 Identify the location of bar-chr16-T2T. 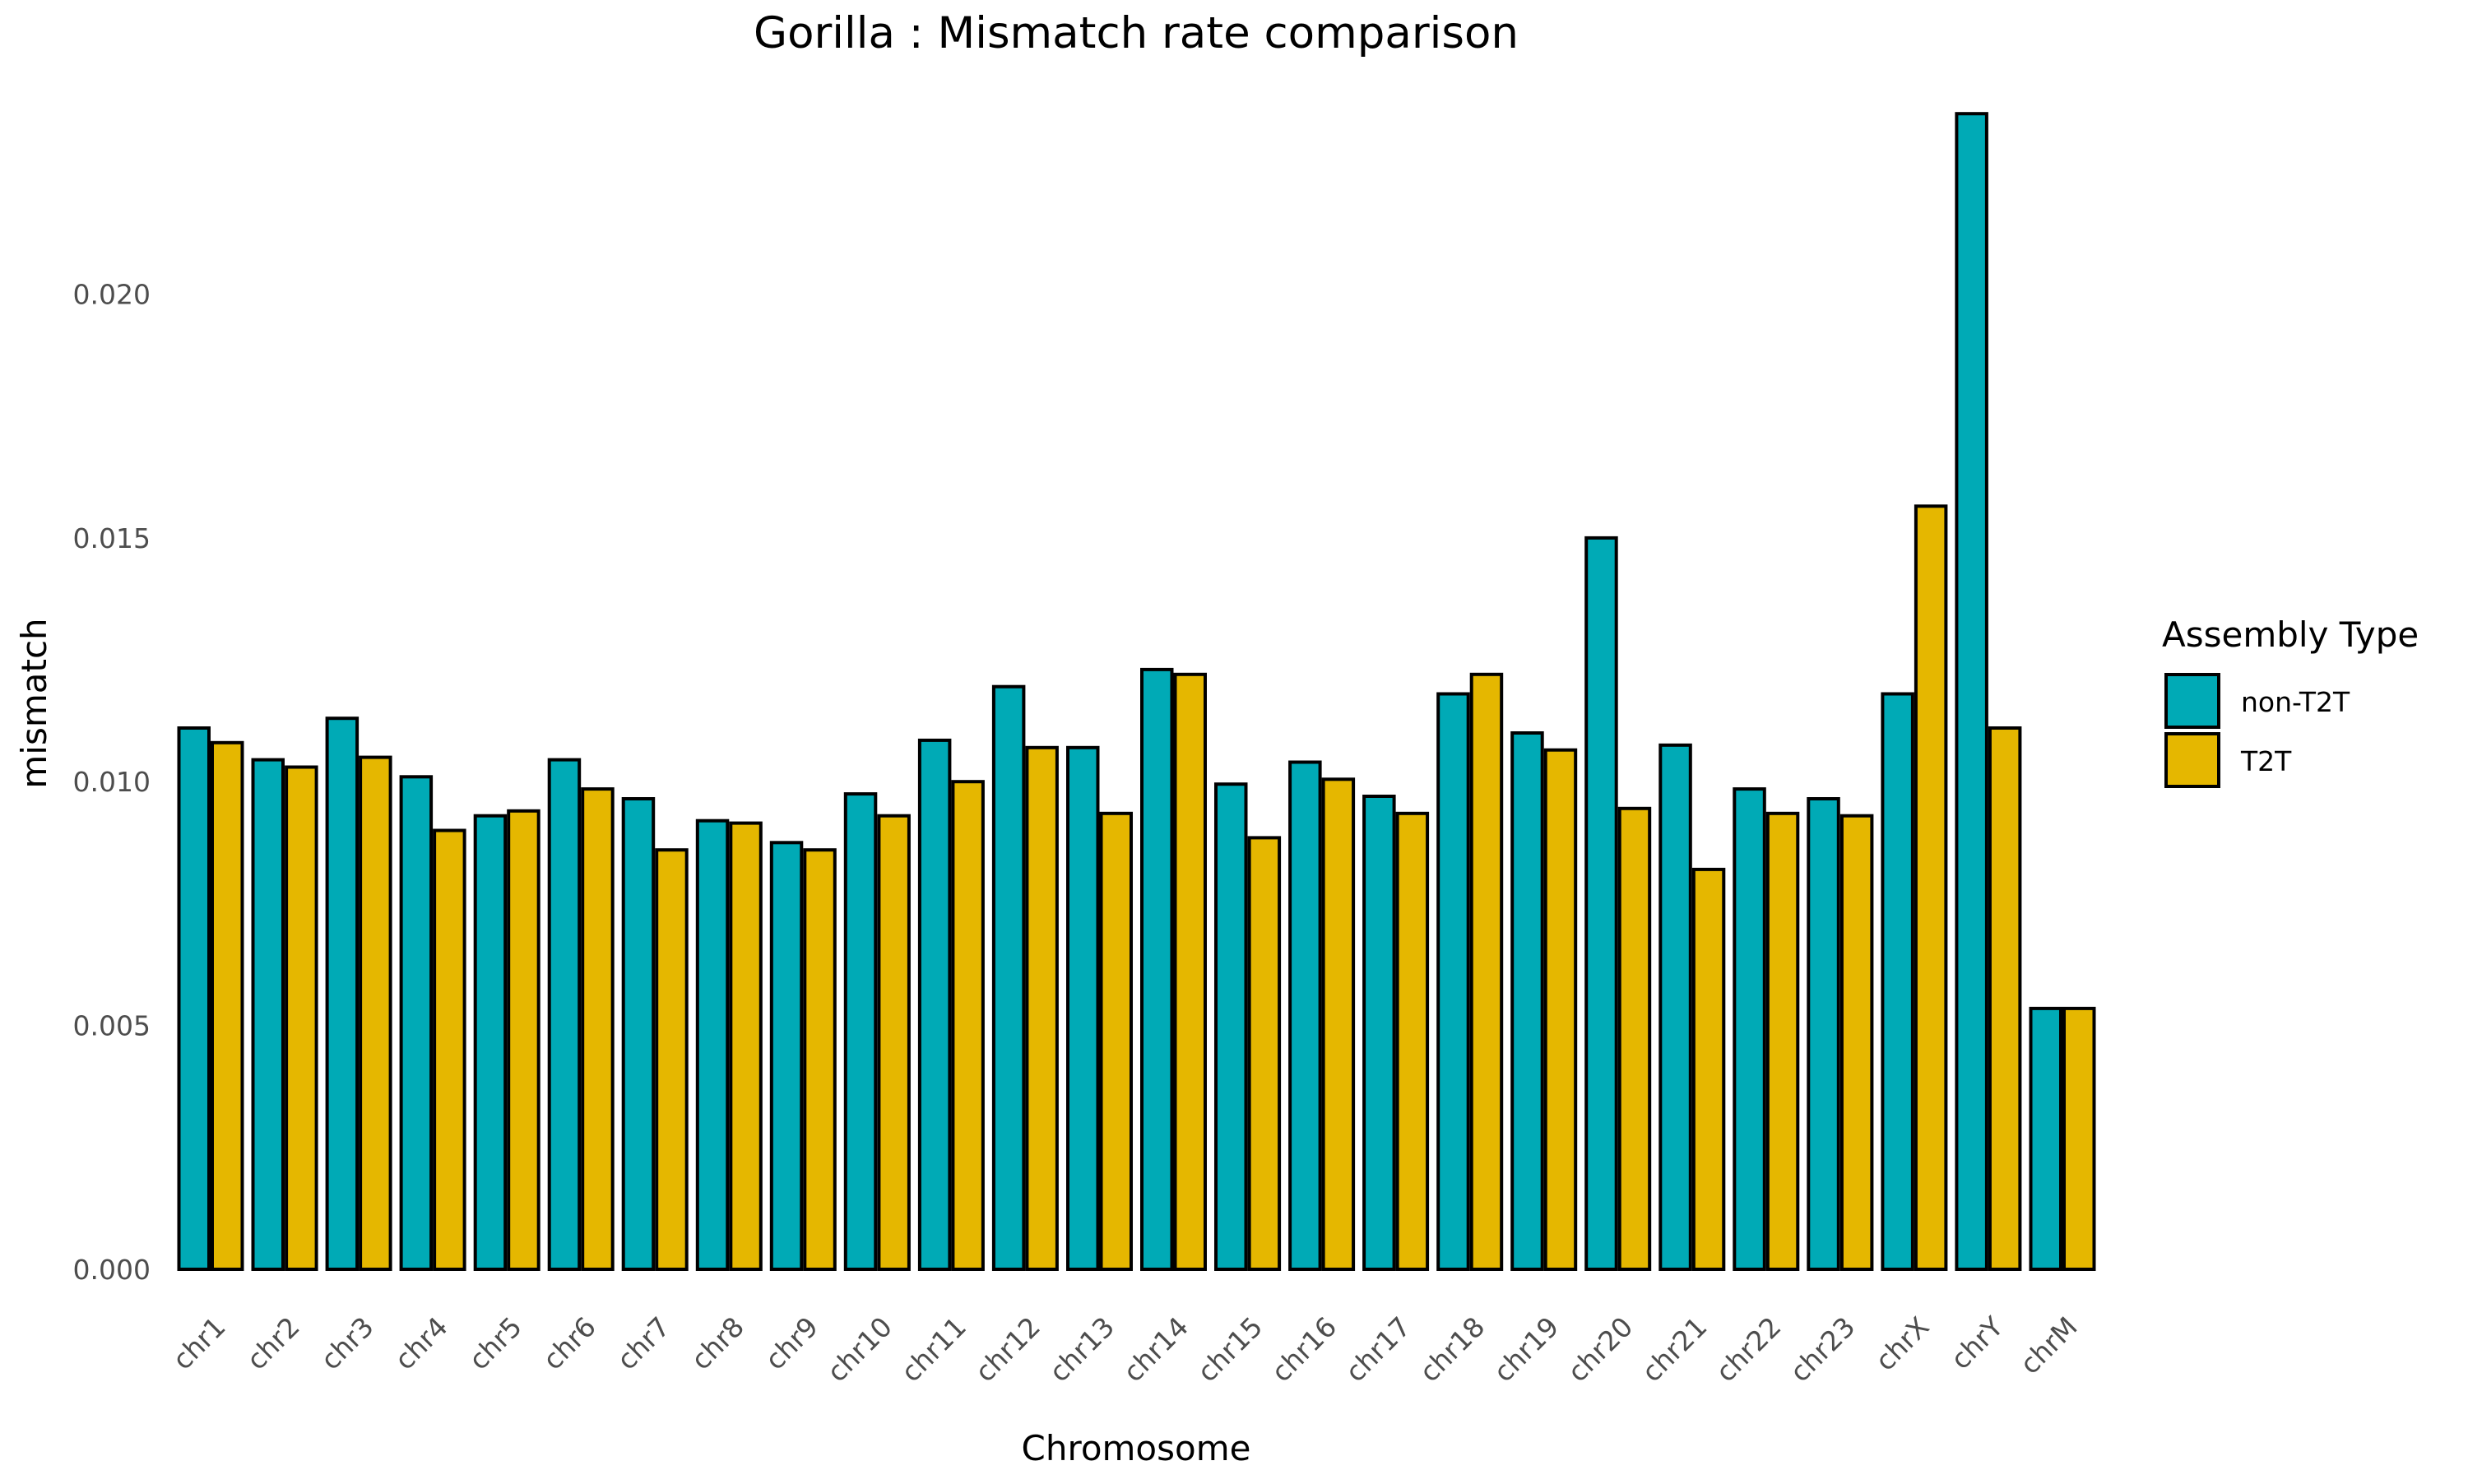
(1338, 1024).